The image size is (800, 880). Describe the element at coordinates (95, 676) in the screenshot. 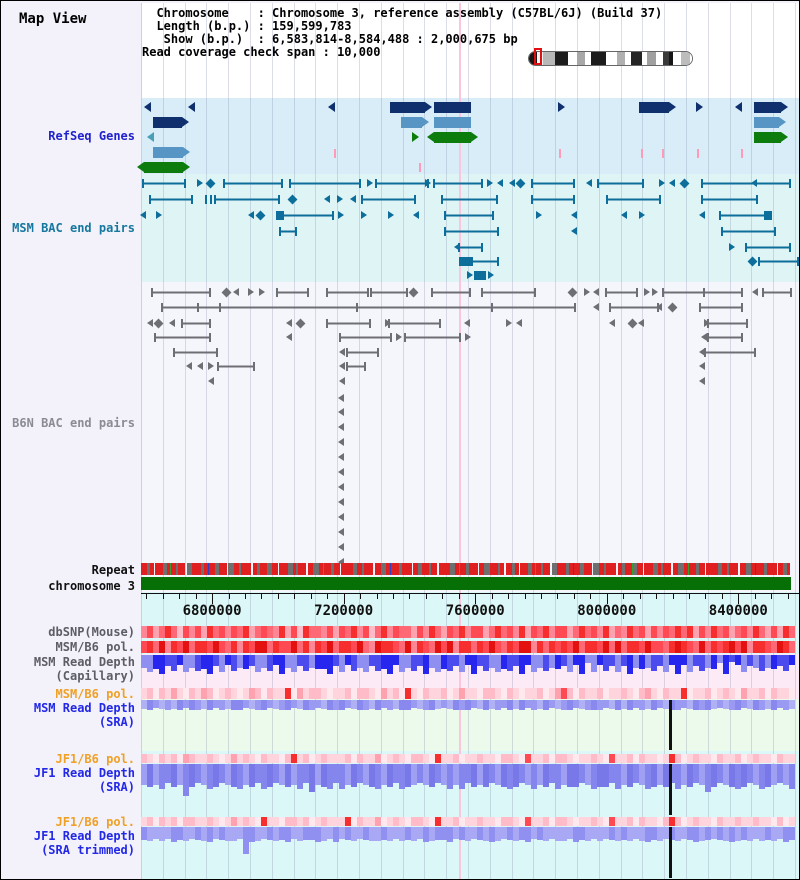

I see `track-label: (Capillary)` at that location.